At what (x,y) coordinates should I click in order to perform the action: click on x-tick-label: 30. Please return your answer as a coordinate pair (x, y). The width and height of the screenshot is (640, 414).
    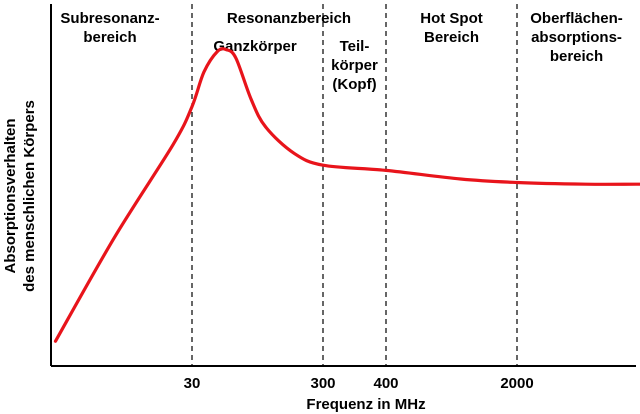
    Looking at the image, I should click on (192, 383).